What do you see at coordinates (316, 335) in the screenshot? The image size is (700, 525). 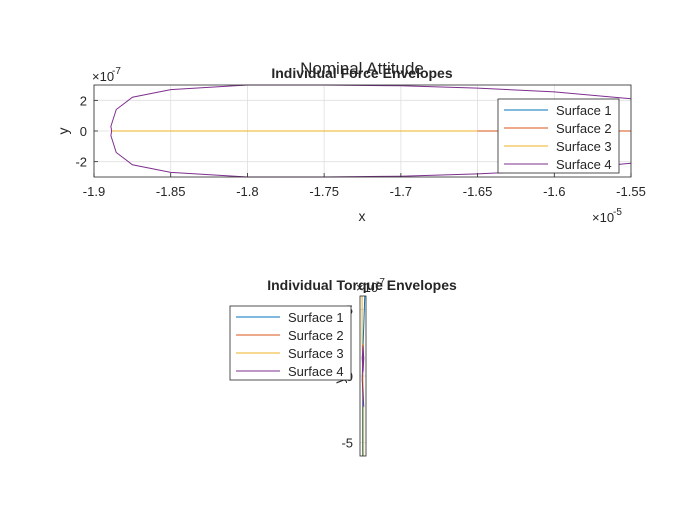 I see `torque-legend-label: Surface 2` at bounding box center [316, 335].